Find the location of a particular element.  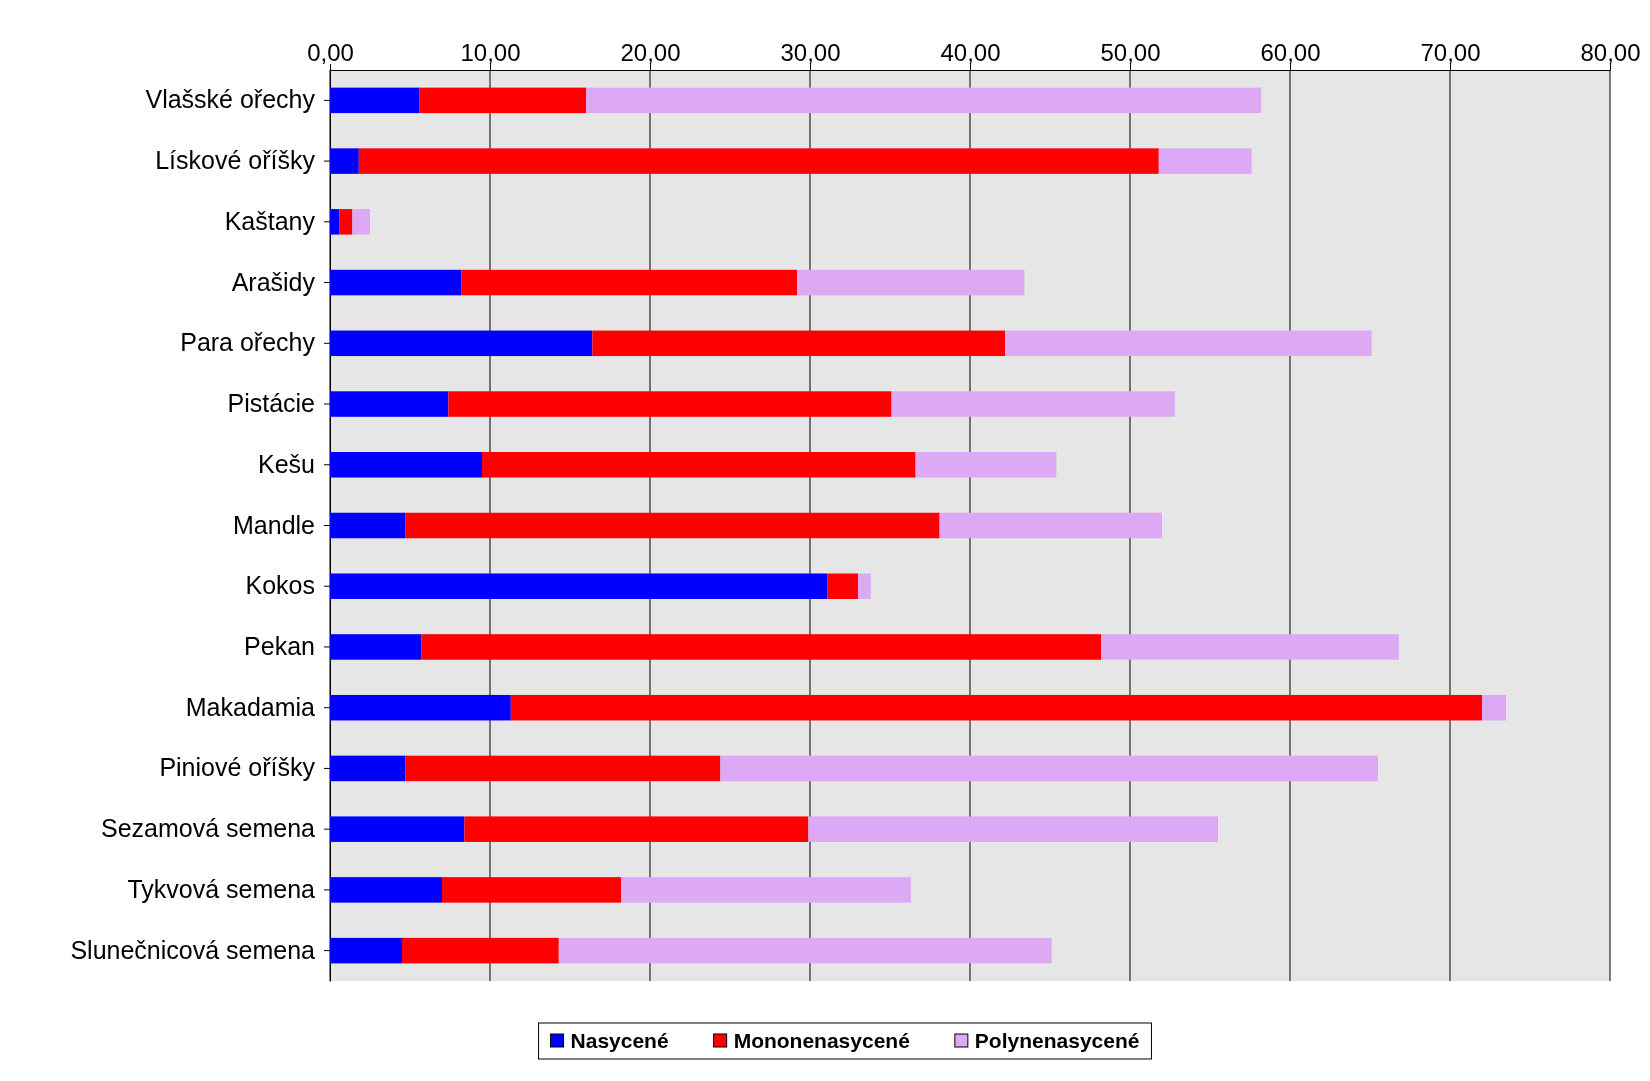

y-tick-label: Sezamová semena is located at coordinates (208, 828).